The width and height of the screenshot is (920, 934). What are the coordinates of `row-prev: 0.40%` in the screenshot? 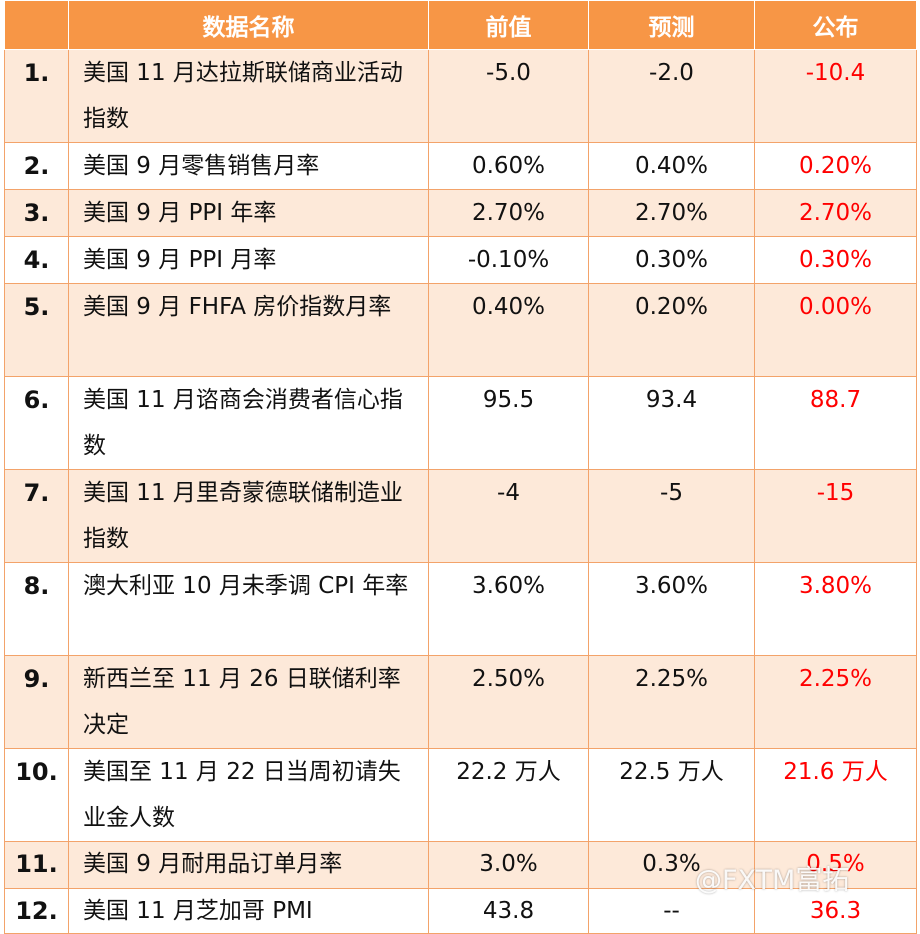 It's located at (508, 330).